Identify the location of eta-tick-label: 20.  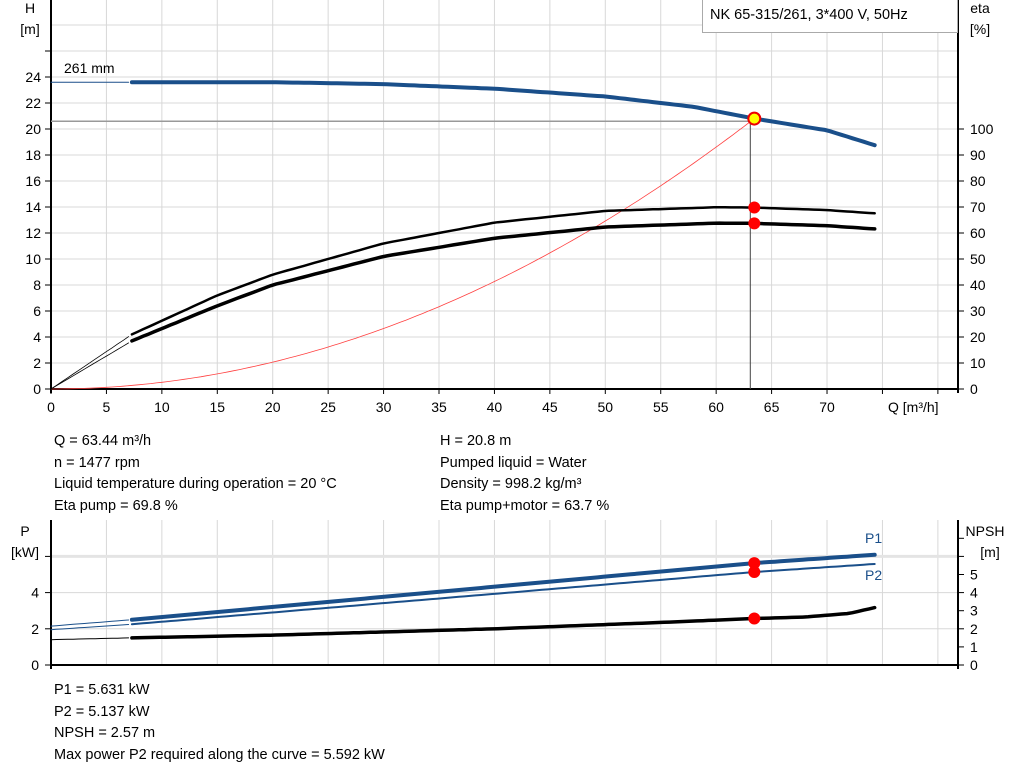
(978, 337).